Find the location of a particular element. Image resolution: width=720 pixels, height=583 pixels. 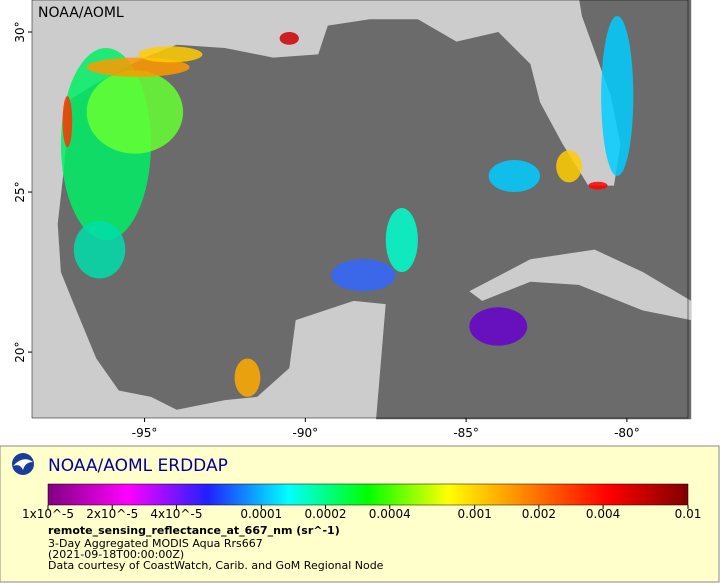

colorbar-tick-label: 0.0001 is located at coordinates (261, 514).